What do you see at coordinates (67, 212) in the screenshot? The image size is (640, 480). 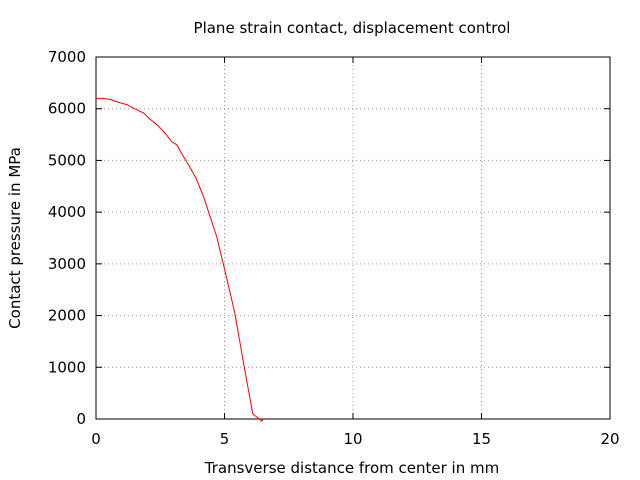 I see `y-tick-label: 4000` at bounding box center [67, 212].